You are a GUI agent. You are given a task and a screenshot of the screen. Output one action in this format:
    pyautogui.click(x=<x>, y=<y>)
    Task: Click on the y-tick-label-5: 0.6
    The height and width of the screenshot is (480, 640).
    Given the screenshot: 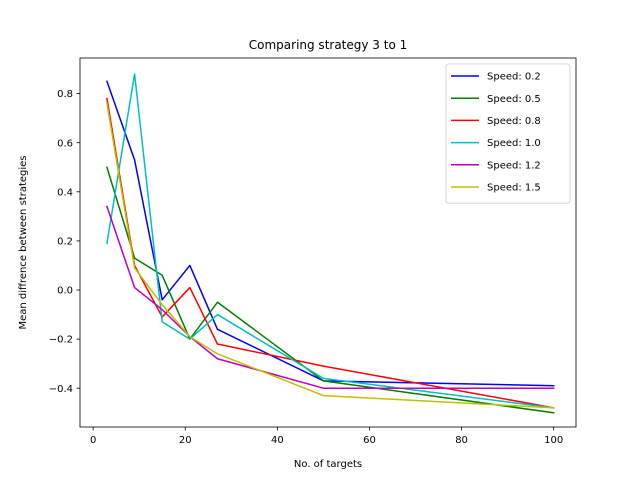 What is the action you would take?
    pyautogui.click(x=65, y=143)
    